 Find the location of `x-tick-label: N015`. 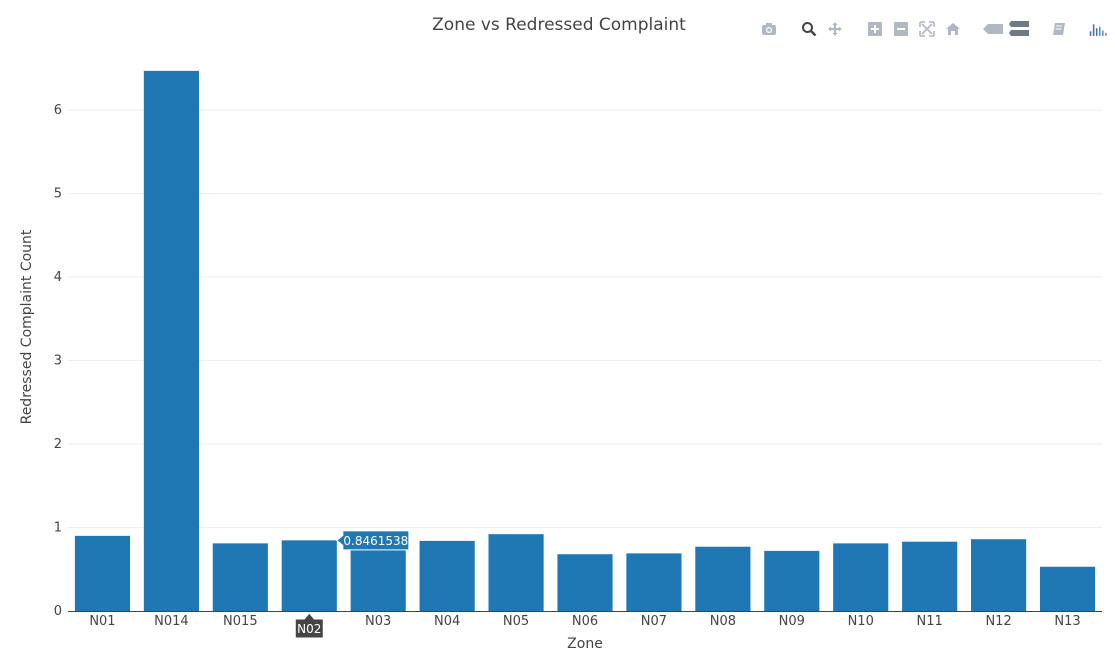

x-tick-label: N015 is located at coordinates (240, 621).